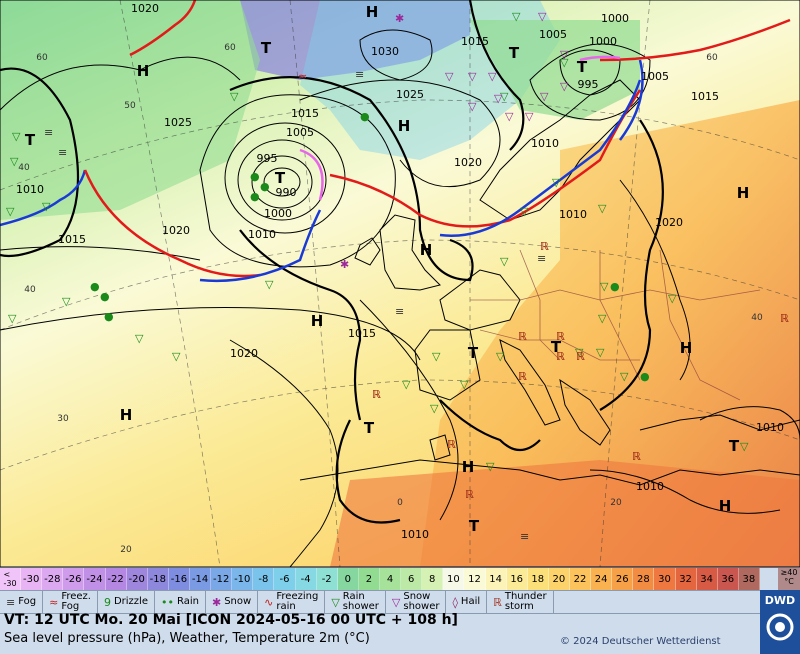  What do you see at coordinates (631, 100) in the screenshot?
I see `cold-front-ne-tail` at bounding box center [631, 100].